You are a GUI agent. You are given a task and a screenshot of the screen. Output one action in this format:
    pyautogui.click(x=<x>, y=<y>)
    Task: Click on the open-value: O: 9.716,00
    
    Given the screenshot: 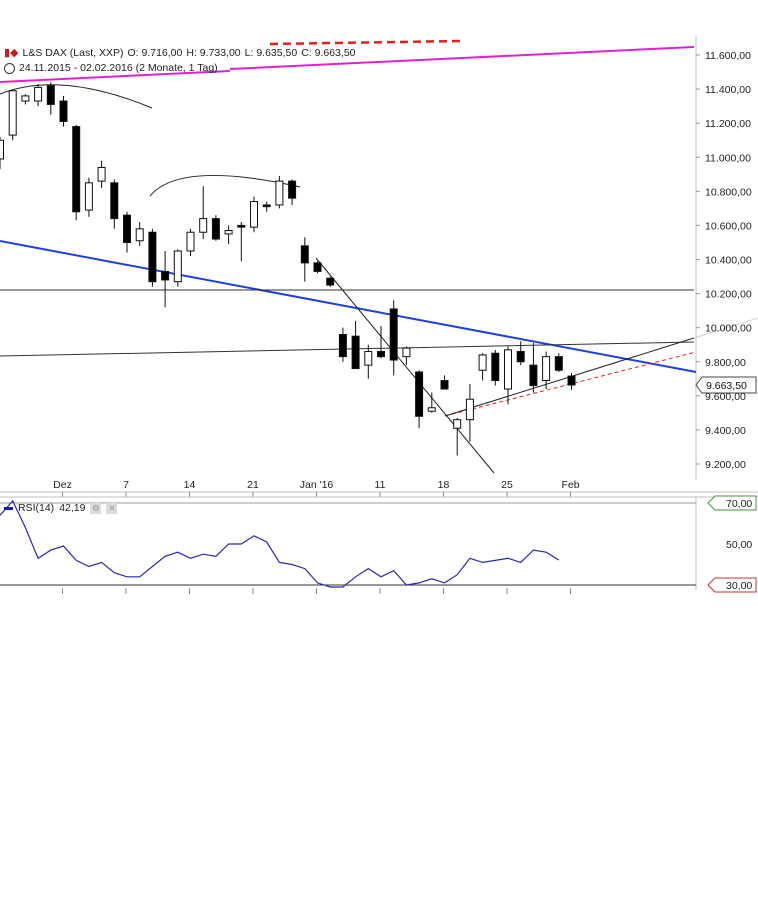 What is the action you would take?
    pyautogui.click(x=155, y=52)
    